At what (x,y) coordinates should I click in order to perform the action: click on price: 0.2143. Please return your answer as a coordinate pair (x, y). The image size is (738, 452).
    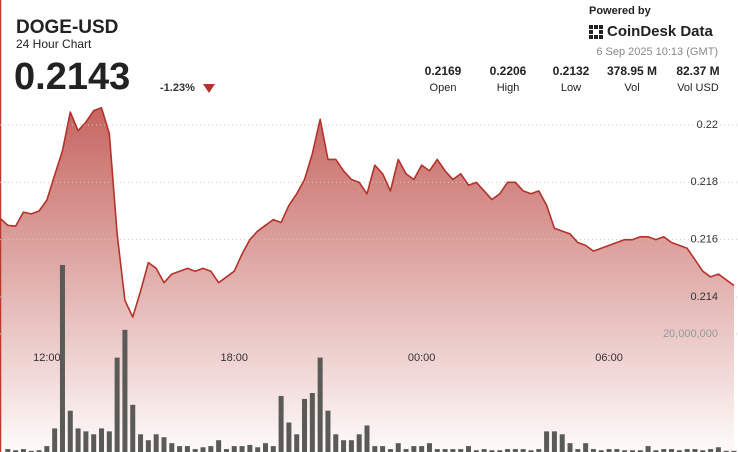
    Looking at the image, I should click on (72, 77).